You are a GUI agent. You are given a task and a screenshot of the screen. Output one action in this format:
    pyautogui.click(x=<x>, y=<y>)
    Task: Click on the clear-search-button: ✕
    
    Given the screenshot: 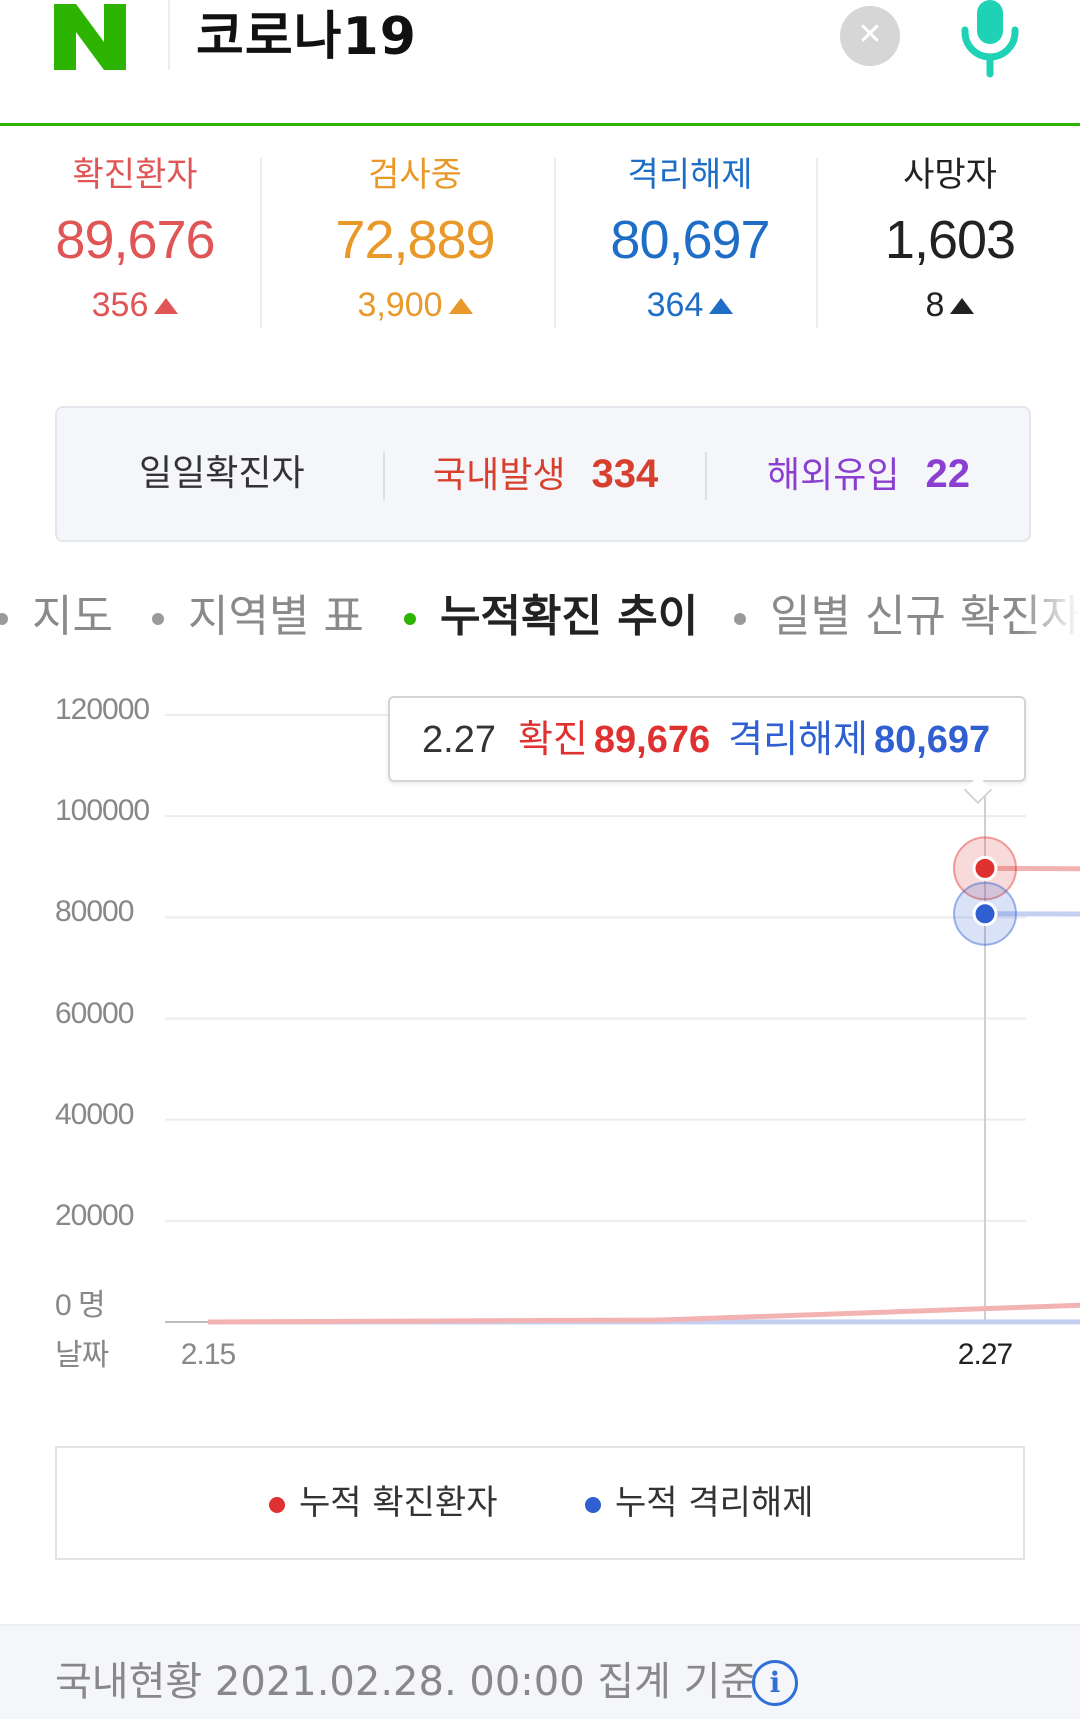 What is the action you would take?
    pyautogui.click(x=870, y=36)
    